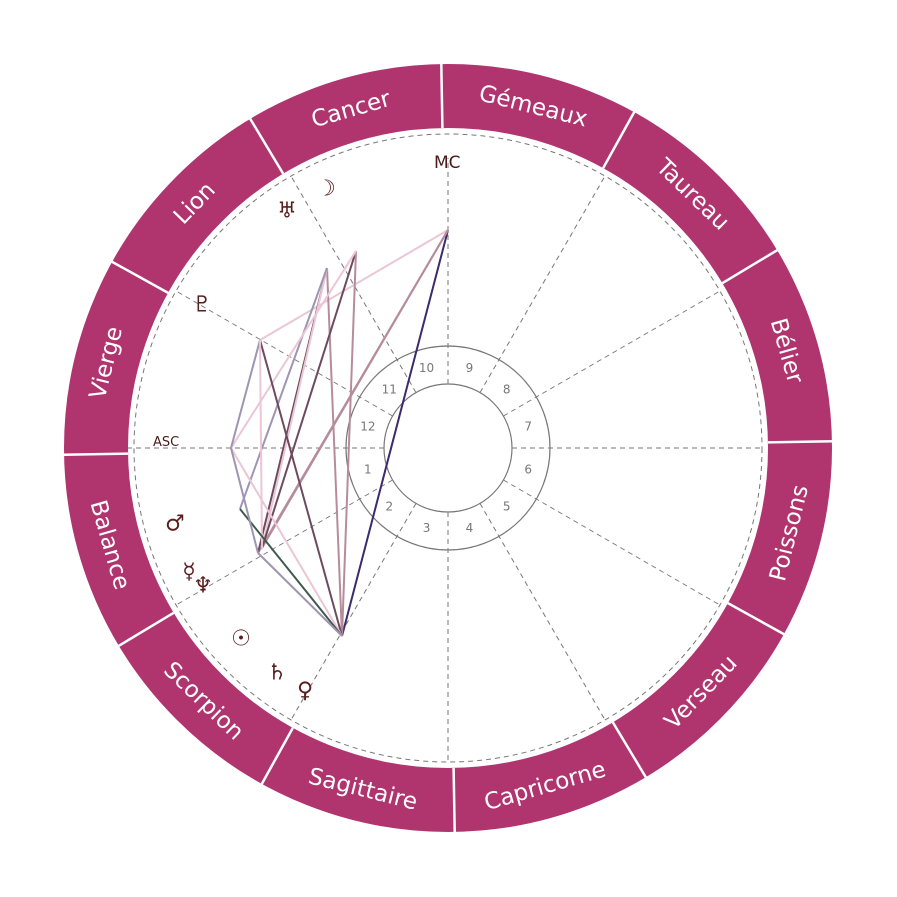 This screenshot has width=897, height=897. Describe the element at coordinates (427, 528) in the screenshot. I see `house-number-3: 3` at that location.